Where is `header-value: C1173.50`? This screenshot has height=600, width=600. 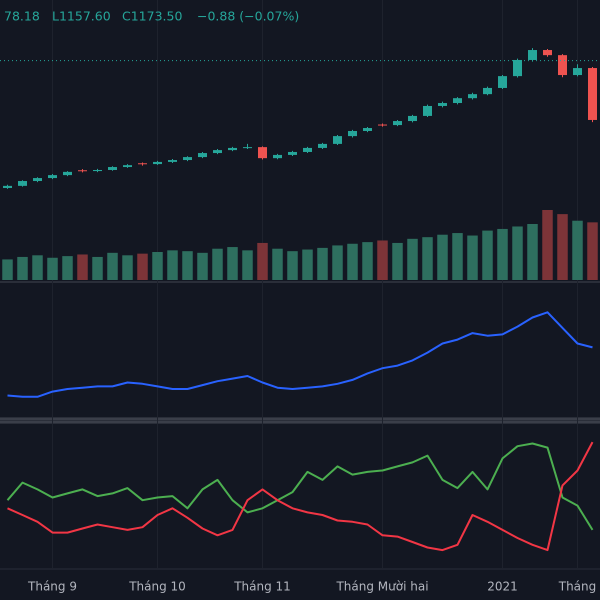
header-value: C1173.50 is located at coordinates (152, 16).